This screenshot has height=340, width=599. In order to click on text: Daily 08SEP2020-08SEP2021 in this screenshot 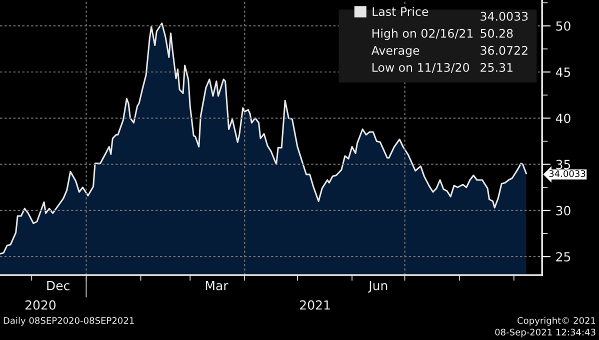, I will do `click(69, 321)`.